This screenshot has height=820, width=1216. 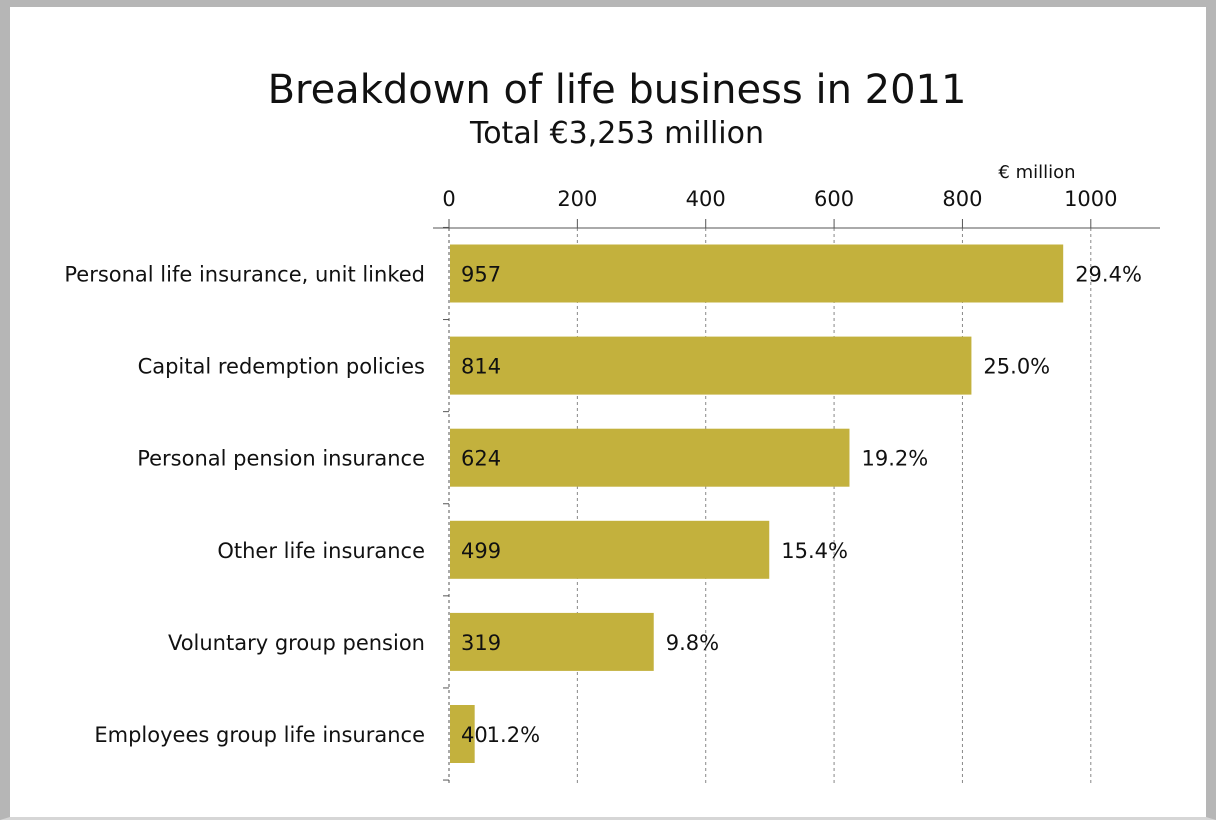 I want to click on x-axis-ticks: 0 200 400 600 800 1000, so click(x=780, y=207).